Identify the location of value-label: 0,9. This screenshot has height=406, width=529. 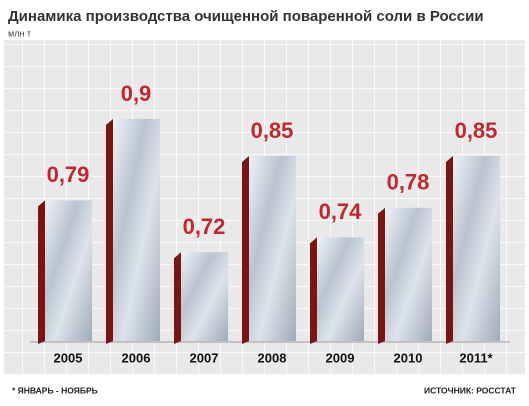
(136, 93).